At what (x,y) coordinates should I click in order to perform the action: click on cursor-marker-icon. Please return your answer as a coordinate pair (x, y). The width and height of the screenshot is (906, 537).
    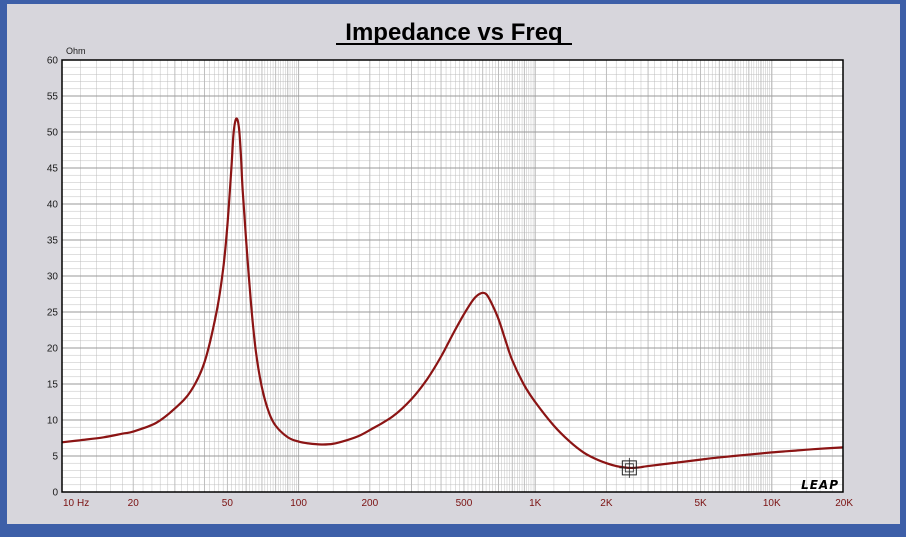
    Looking at the image, I should click on (629, 467).